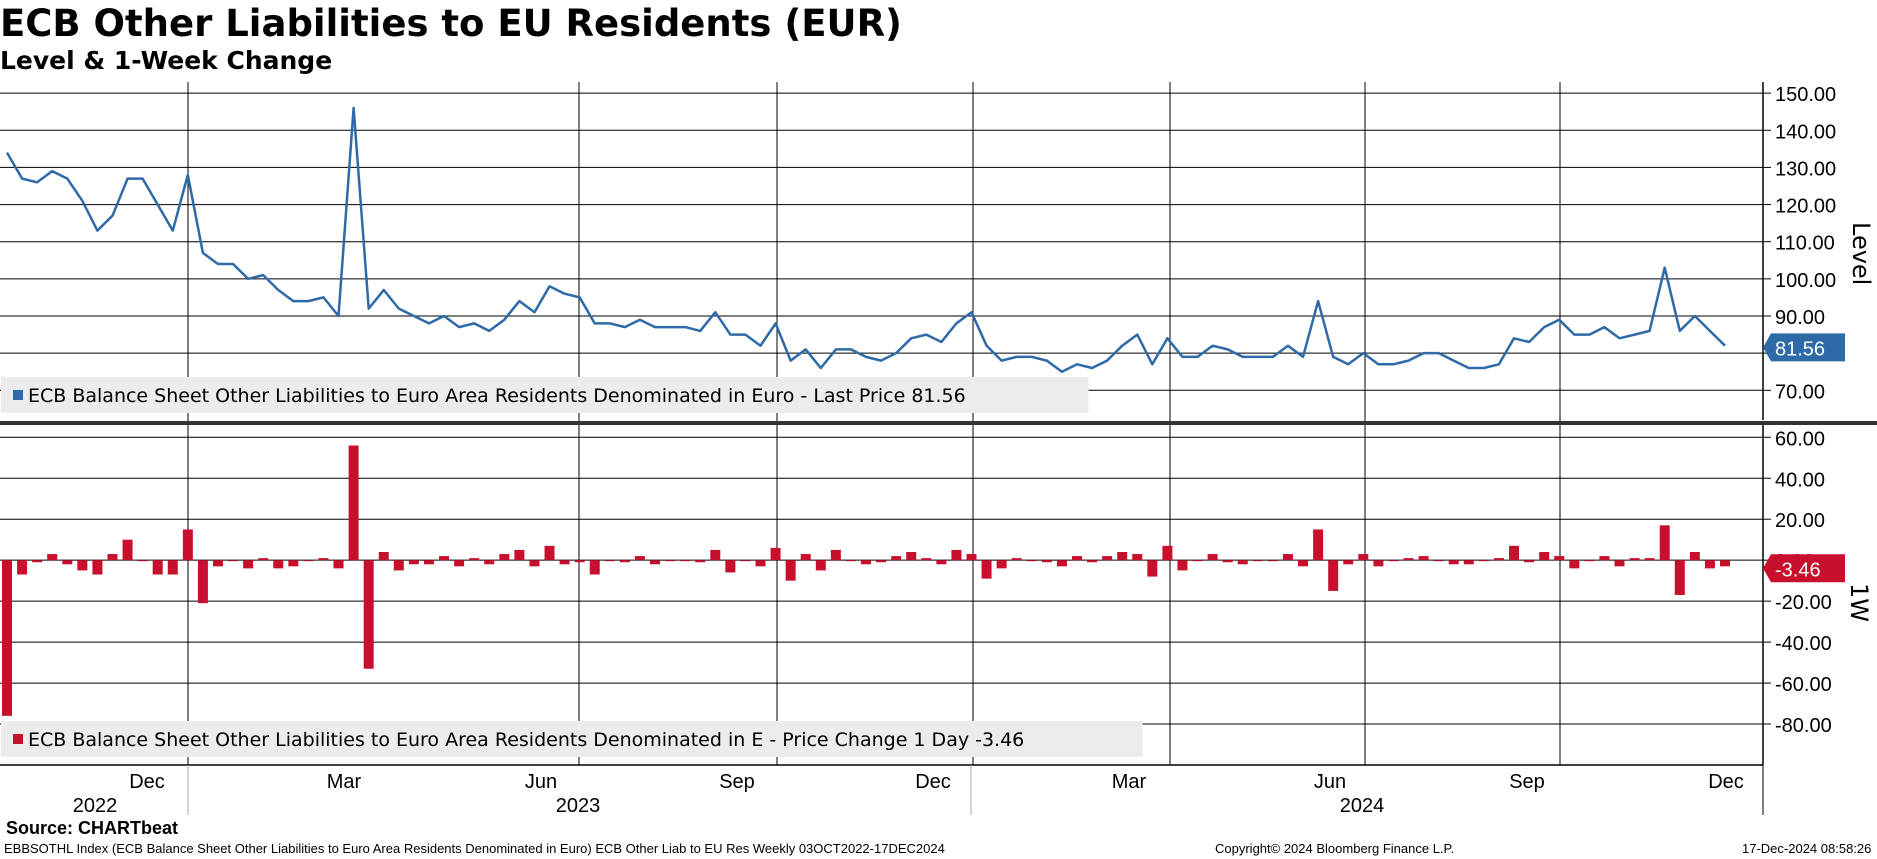  I want to click on bottom-legend-bg, so click(572, 739).